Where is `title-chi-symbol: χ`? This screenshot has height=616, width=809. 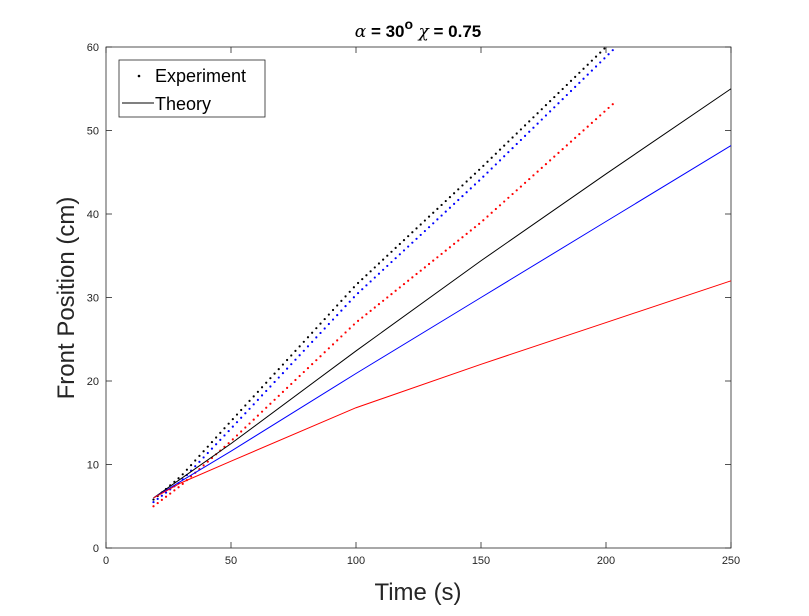 title-chi-symbol: χ is located at coordinates (421, 32).